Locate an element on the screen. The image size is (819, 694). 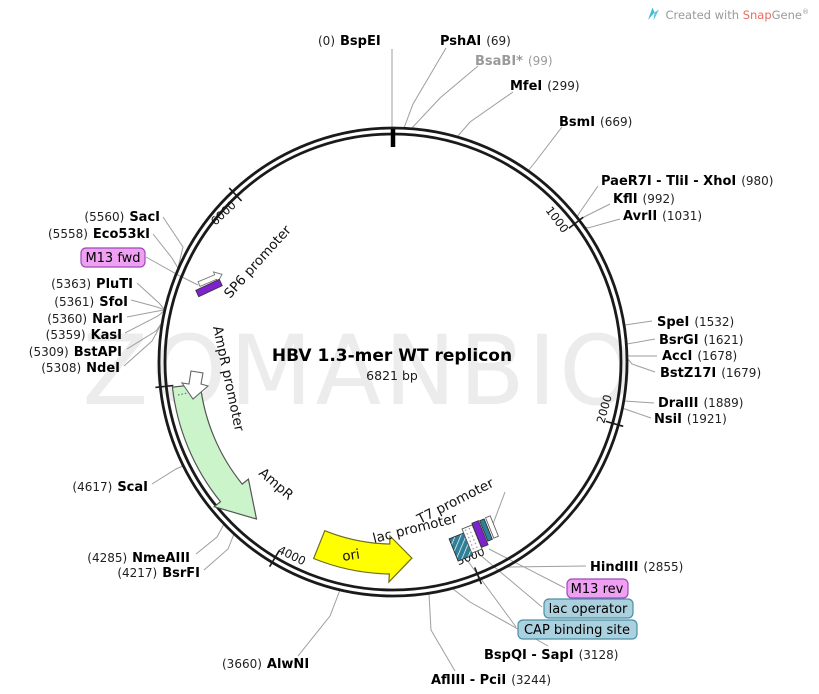
snapgene-credit: Created with SnapGene® is located at coordinates (727, 14).